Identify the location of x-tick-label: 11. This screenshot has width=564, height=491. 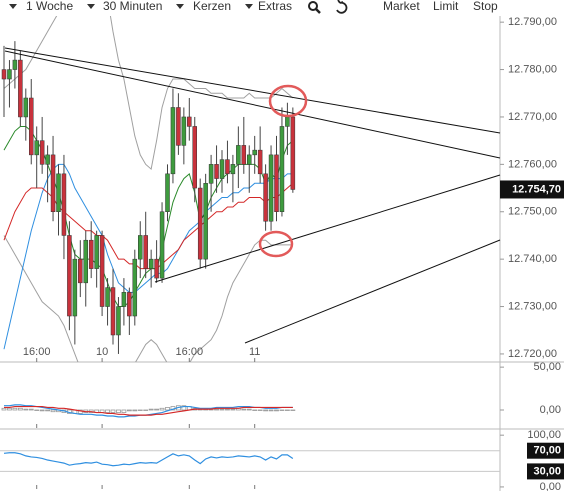
(254, 352).